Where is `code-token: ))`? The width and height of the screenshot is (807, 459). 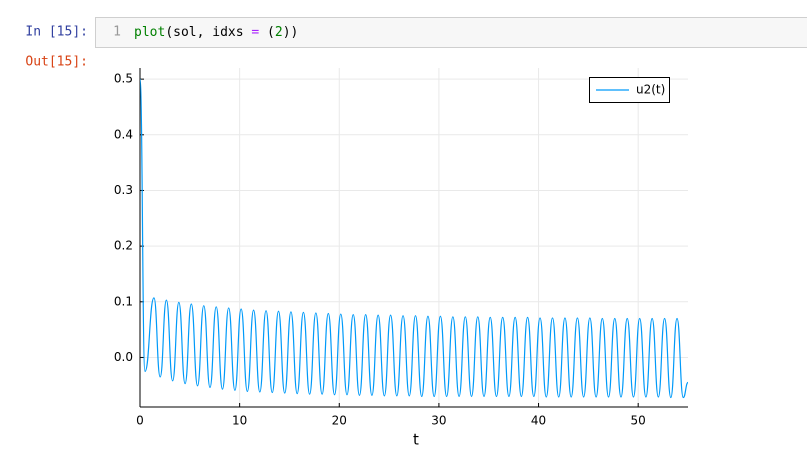 code-token: )) is located at coordinates (291, 32).